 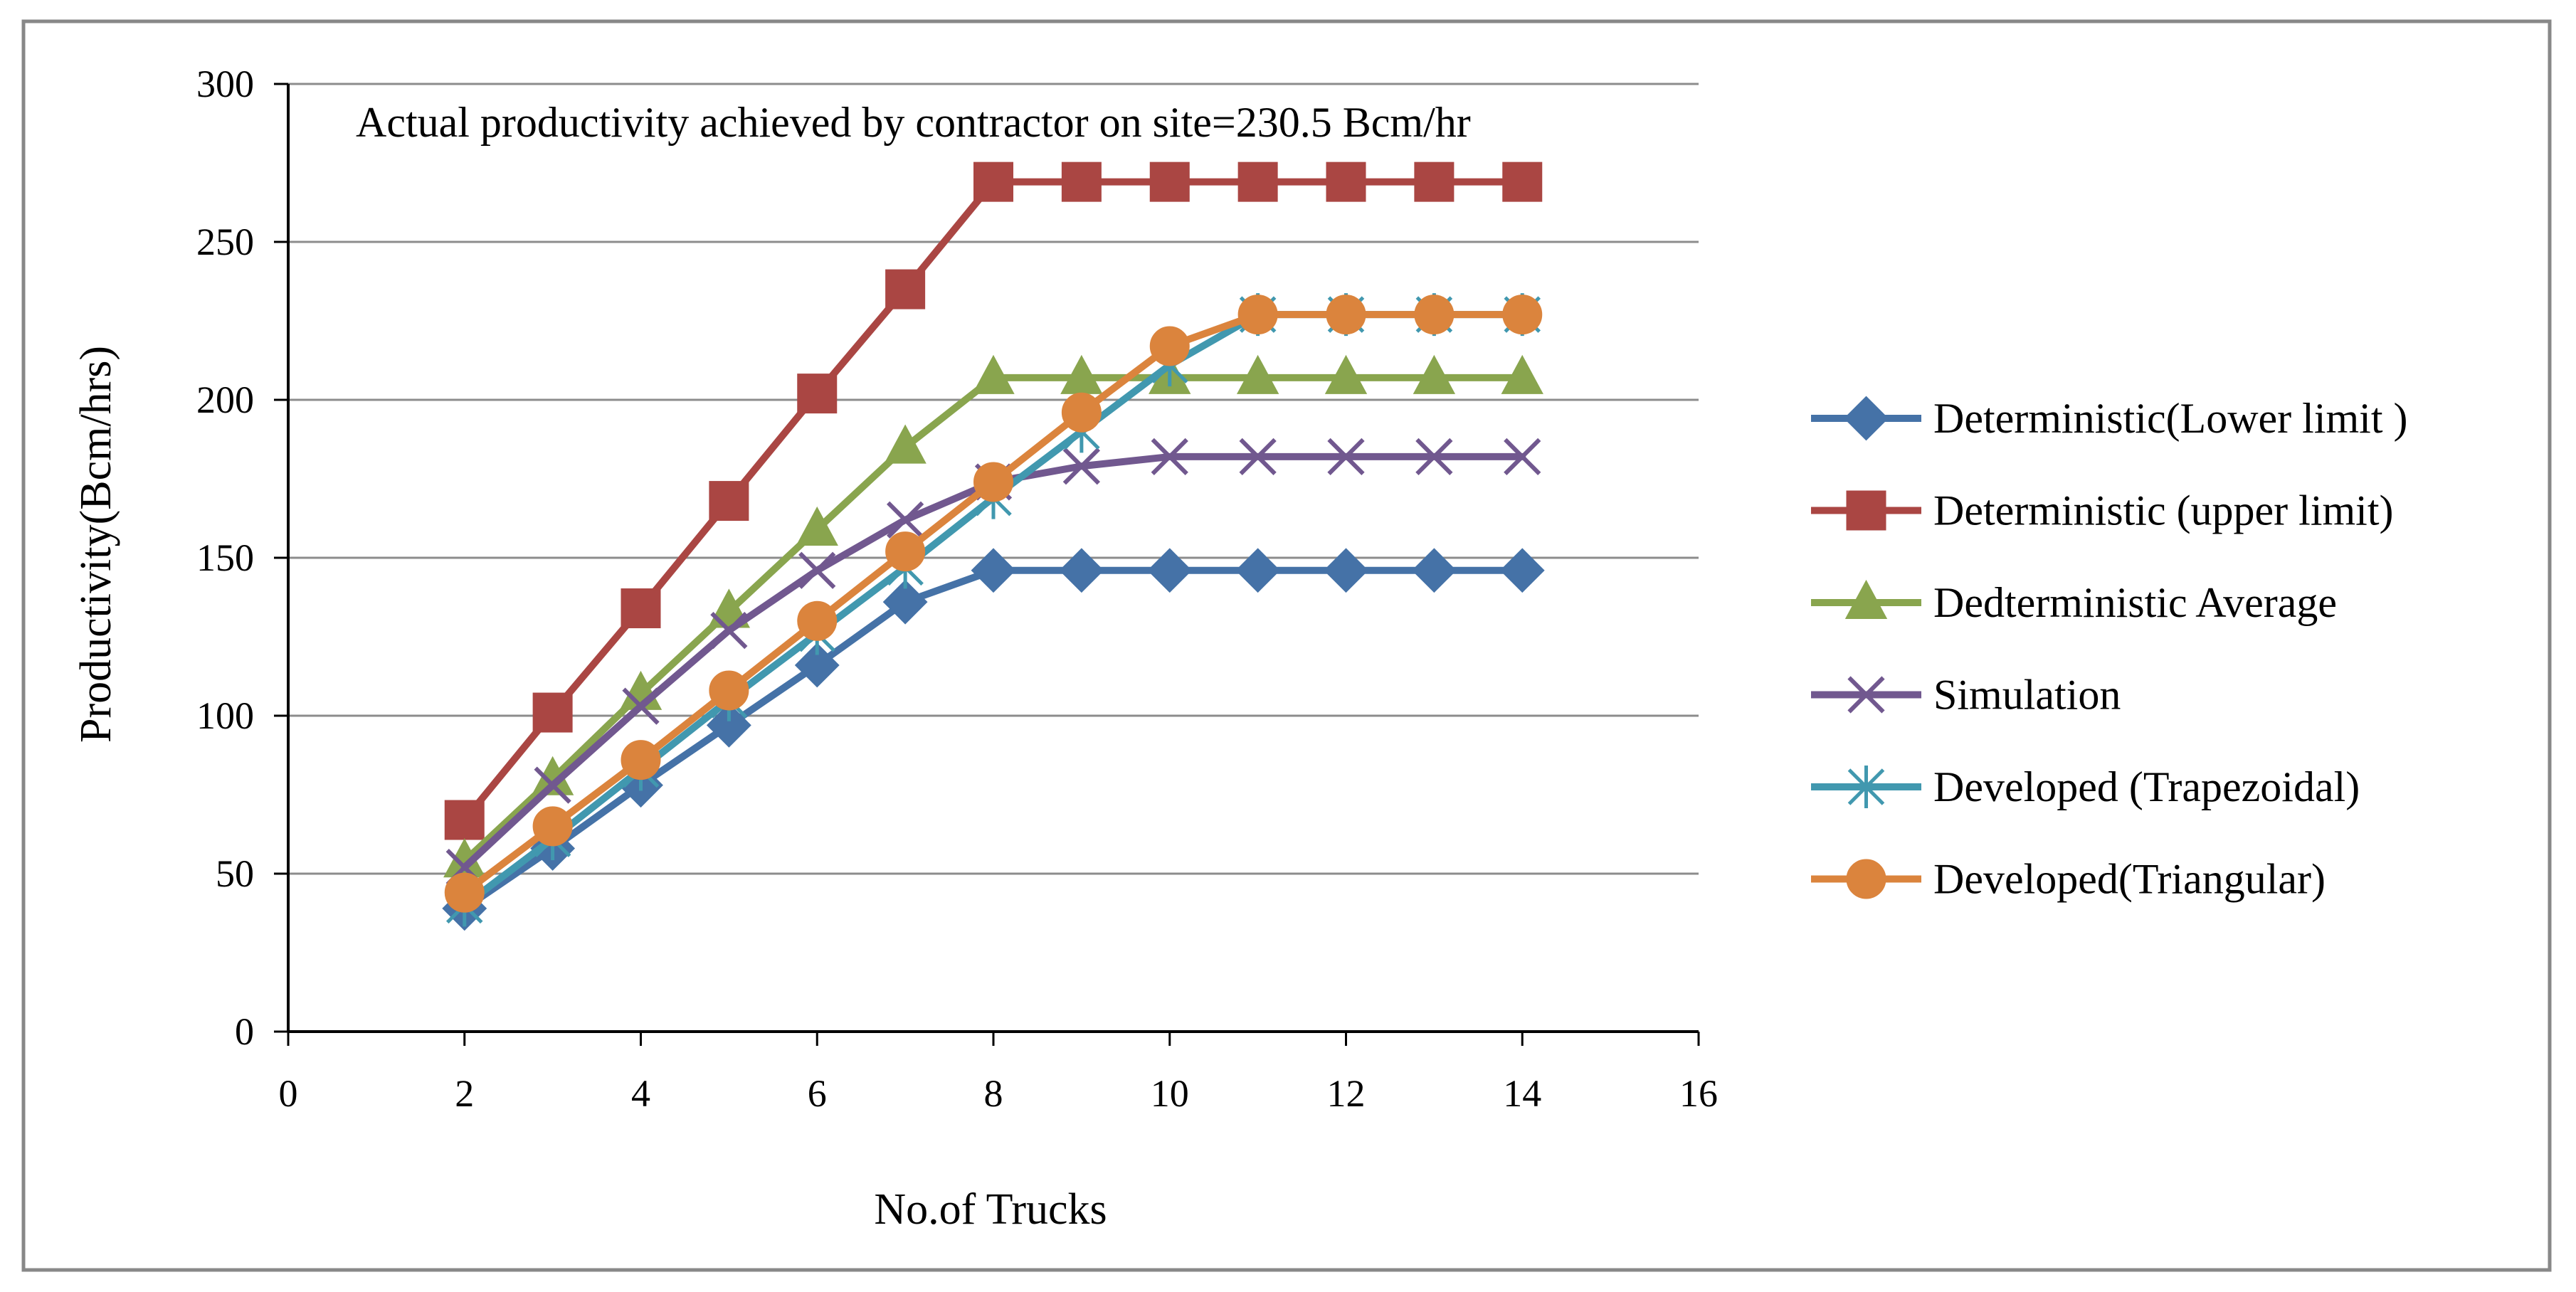 I want to click on legend-item: Simulation, so click(x=1966, y=695).